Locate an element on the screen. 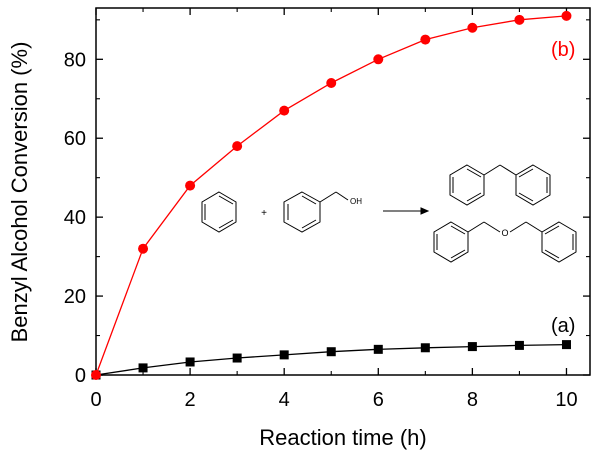  reaction-arrow is located at coordinates (406, 211).